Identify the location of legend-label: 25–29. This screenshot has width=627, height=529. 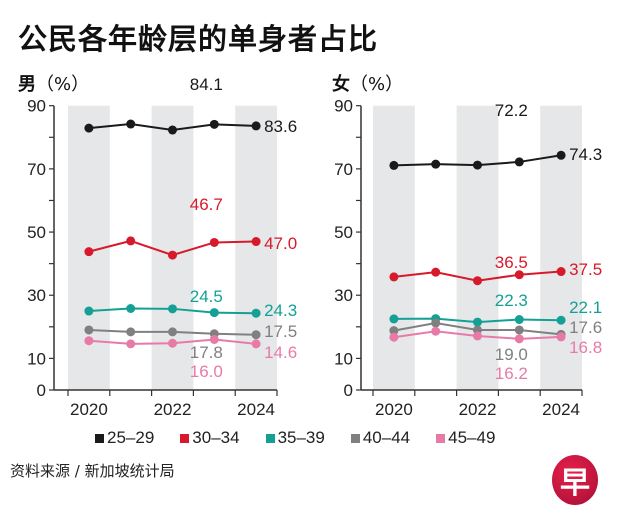
(131, 437).